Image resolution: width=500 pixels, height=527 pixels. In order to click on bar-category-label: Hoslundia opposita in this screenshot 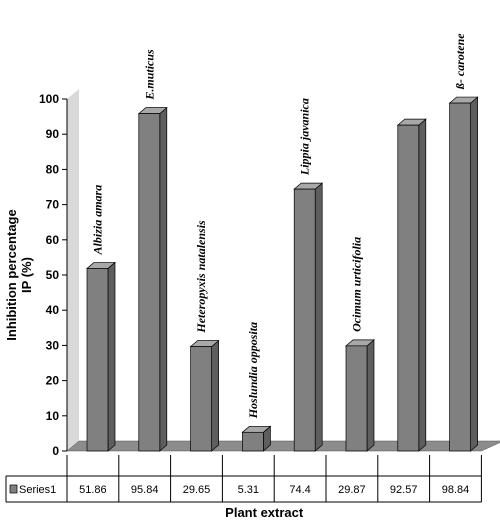, I will do `click(253, 370)`.